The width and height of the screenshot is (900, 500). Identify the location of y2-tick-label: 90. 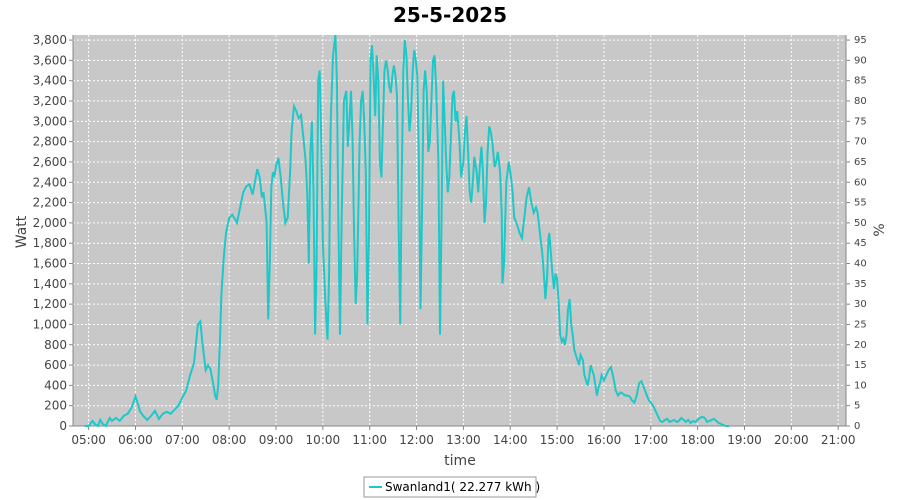
(860, 60).